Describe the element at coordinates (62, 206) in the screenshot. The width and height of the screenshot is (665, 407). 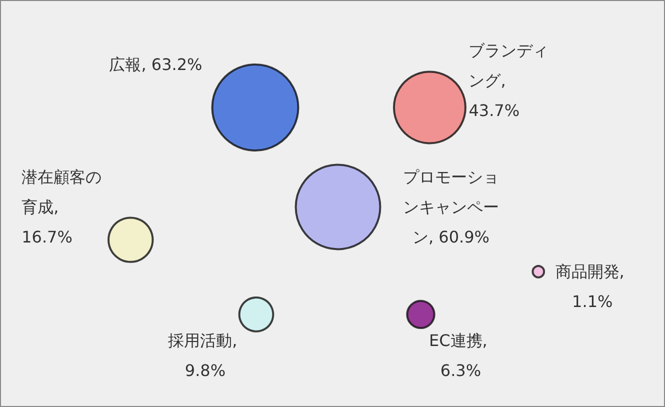
I see `data-label: 潜在顧客の育成, 16.7%` at that location.